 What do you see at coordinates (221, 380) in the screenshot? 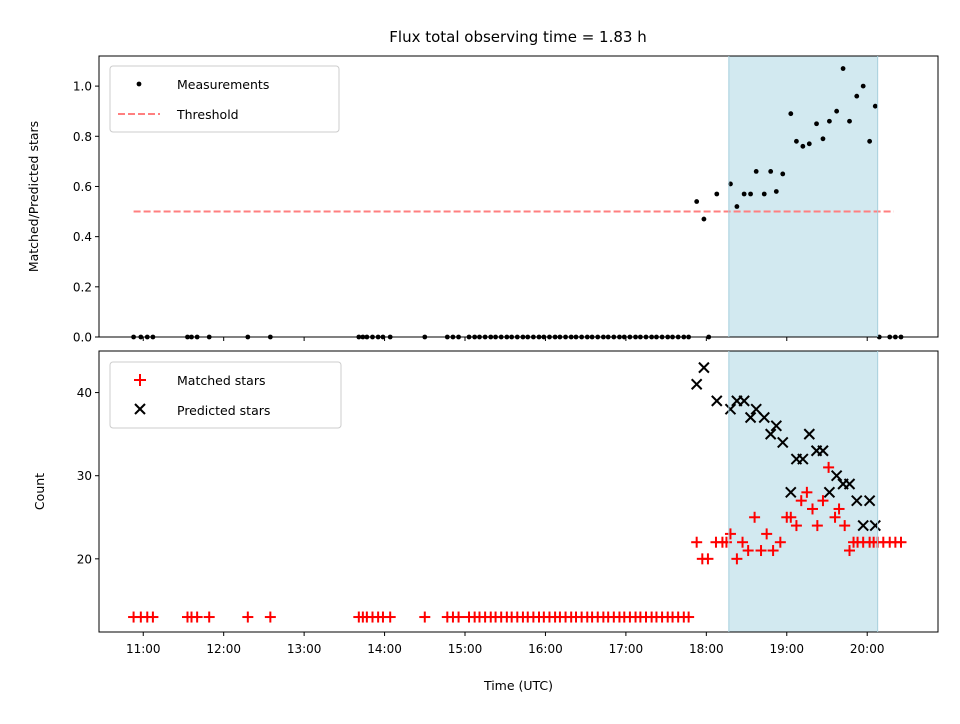
I see `legend-matched-label: Matched stars` at bounding box center [221, 380].